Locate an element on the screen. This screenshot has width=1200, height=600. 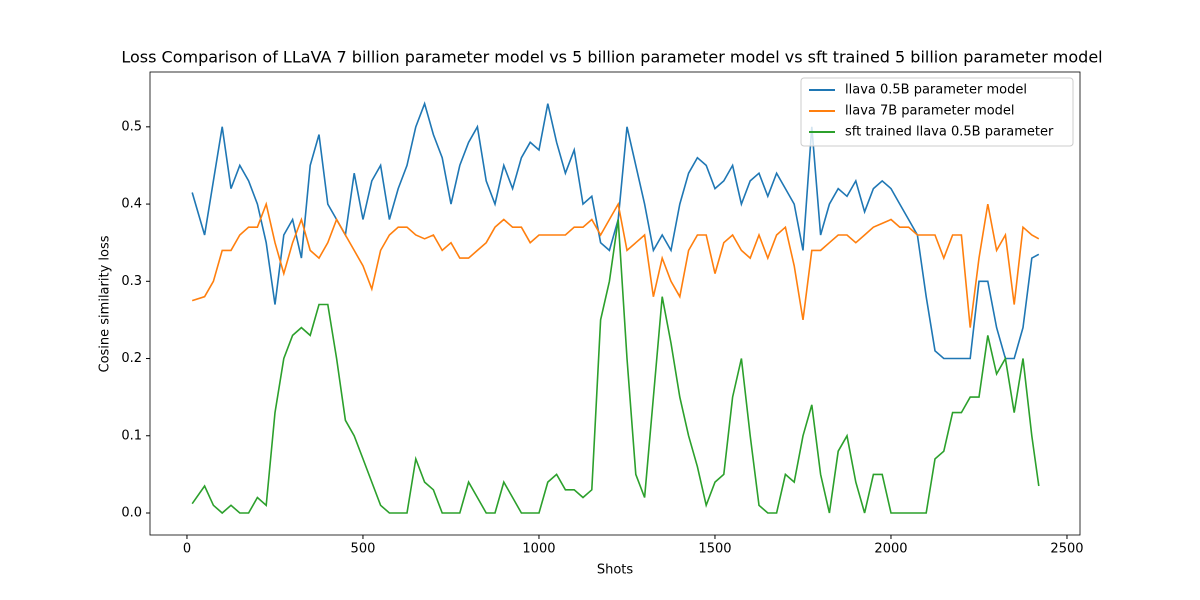
x-tick-label: 0 is located at coordinates (187, 549).